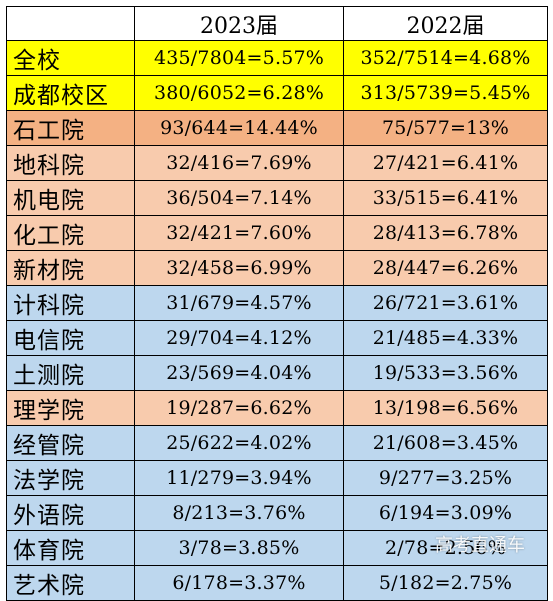 This screenshot has height=601, width=553. I want to click on value-2022-cell: 2/78=2.56%, so click(445, 548).